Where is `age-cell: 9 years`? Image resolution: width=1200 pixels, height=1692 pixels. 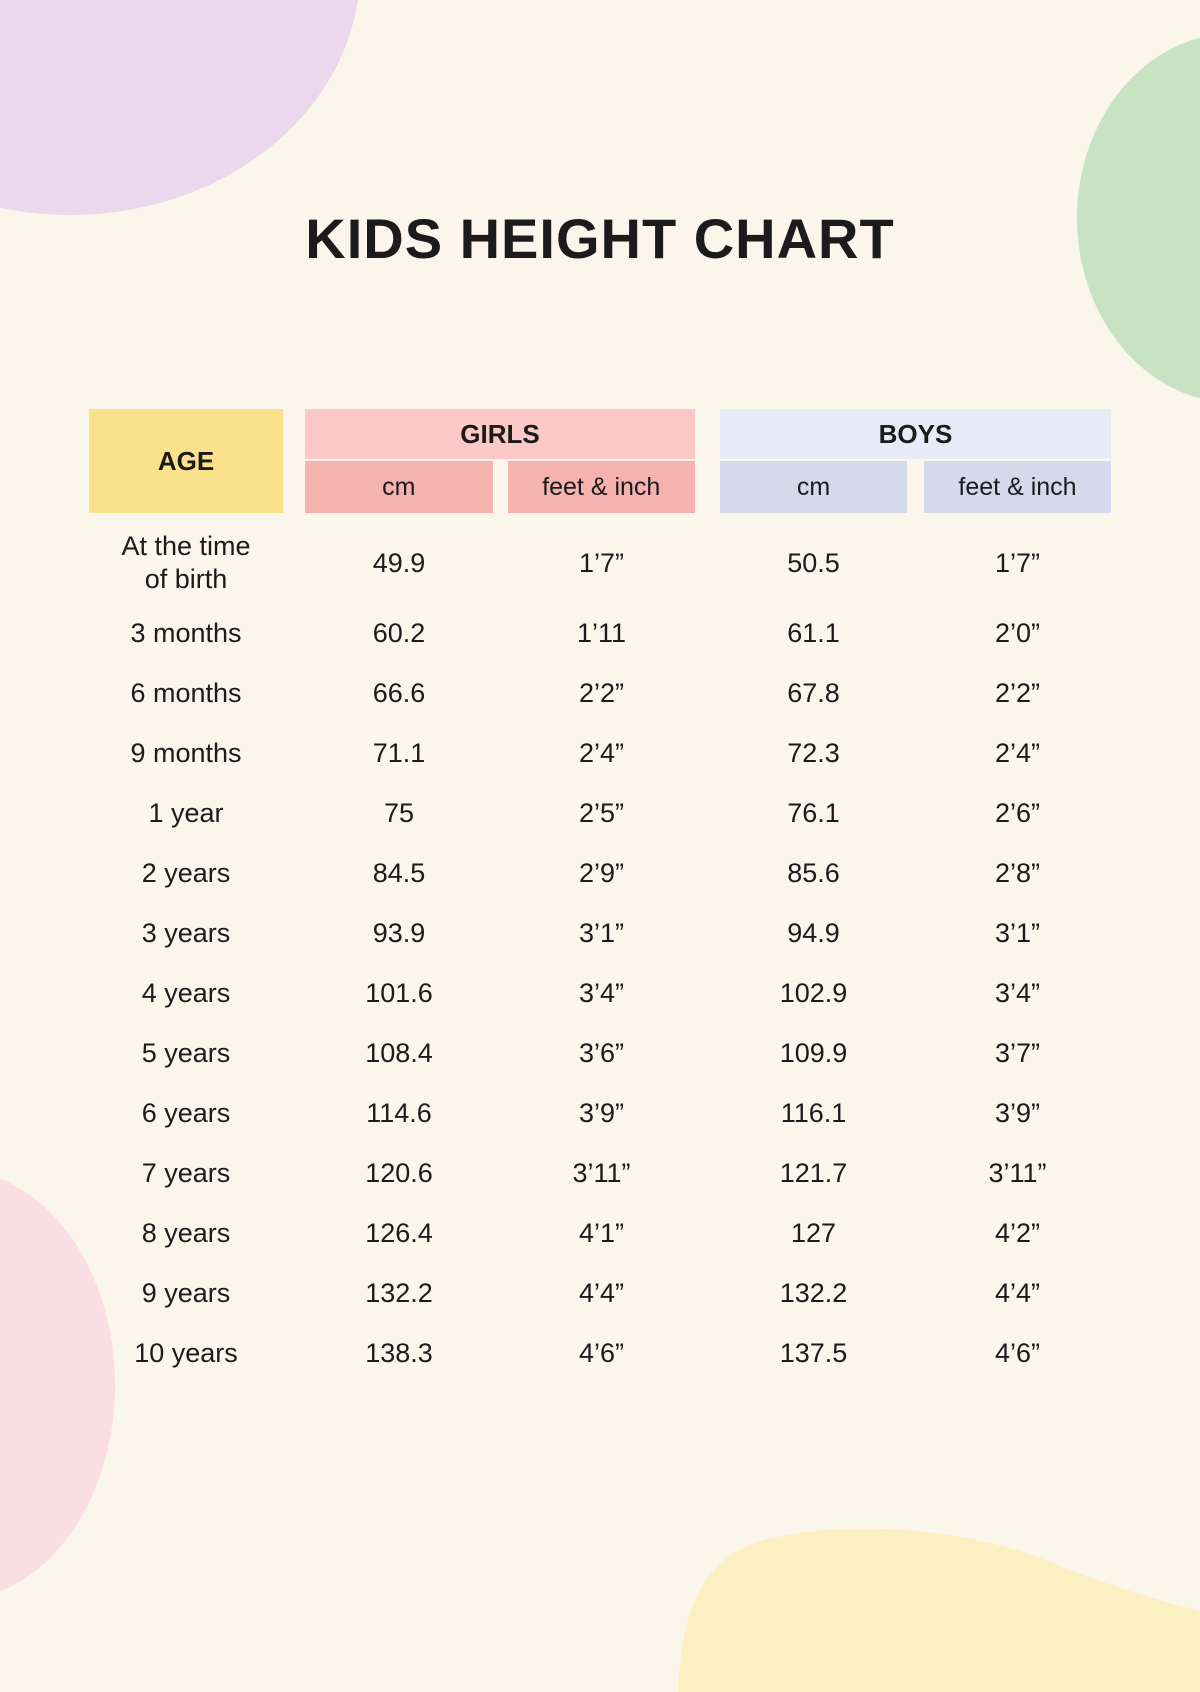 age-cell: 9 years is located at coordinates (186, 1292).